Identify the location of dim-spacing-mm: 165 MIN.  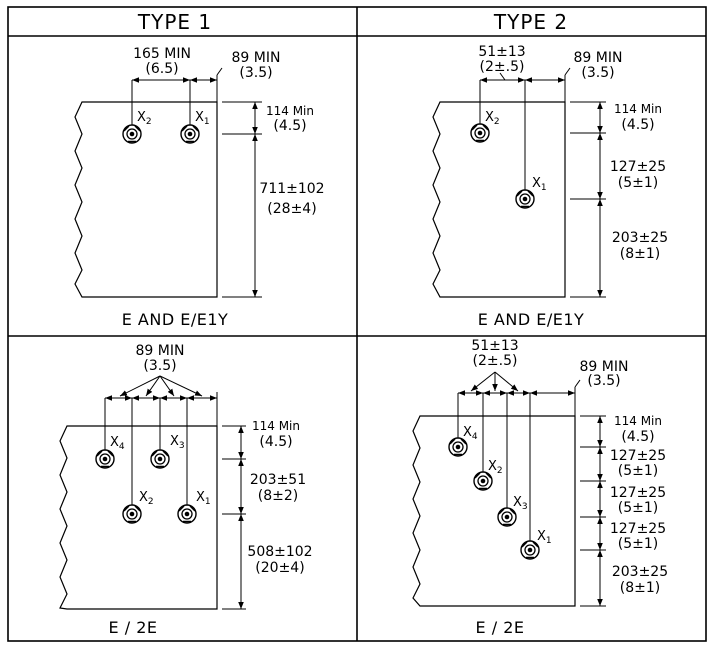
(162, 54).